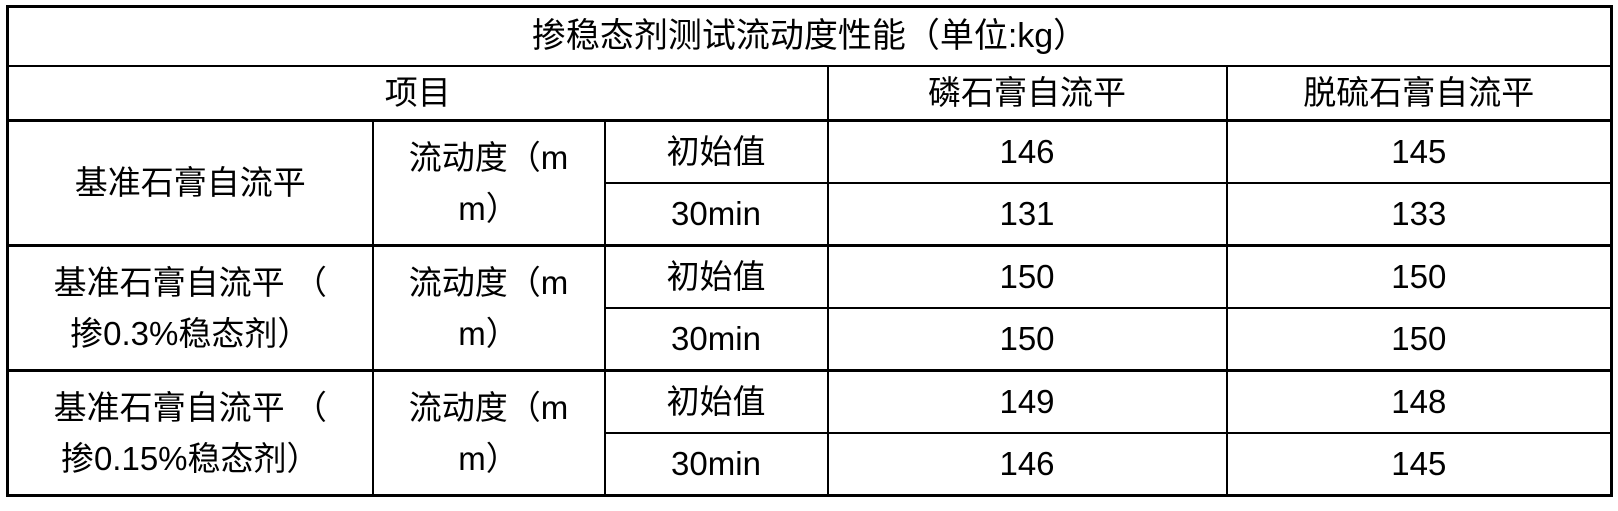  I want to click on sample-name-line: 基准石膏自流平, so click(190, 183).